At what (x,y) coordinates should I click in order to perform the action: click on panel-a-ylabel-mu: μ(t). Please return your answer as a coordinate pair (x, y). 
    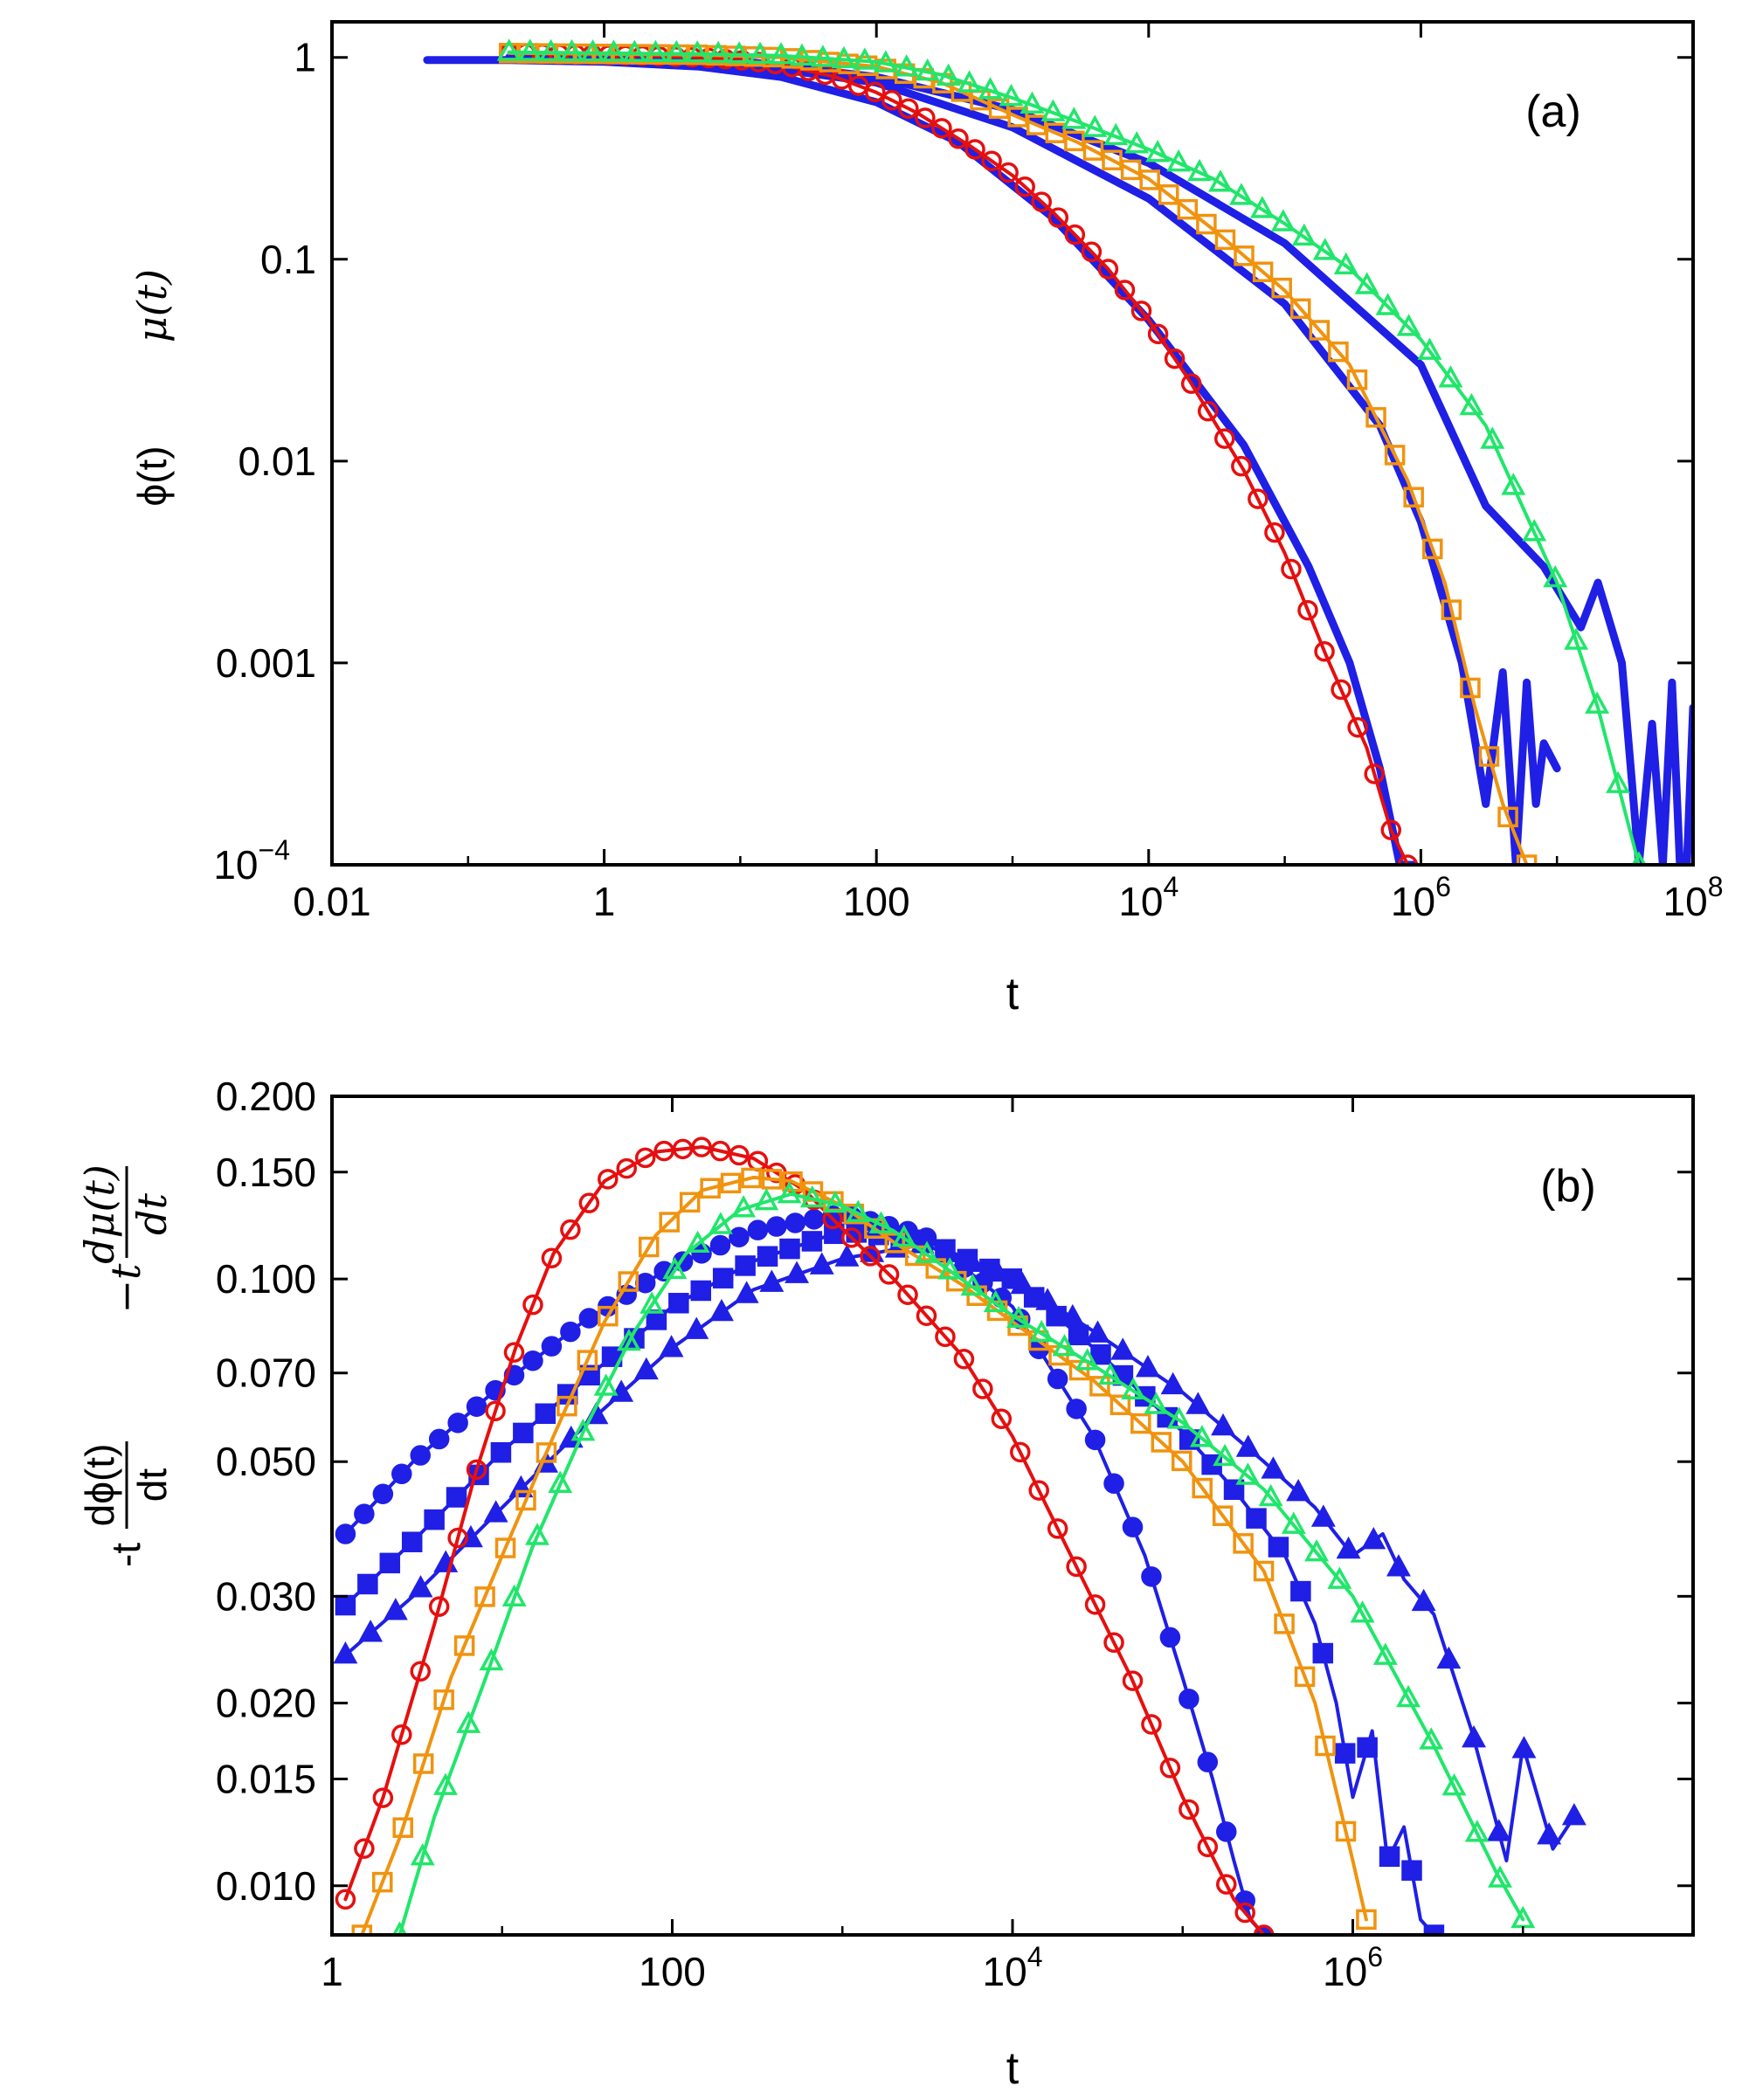
    Looking at the image, I should click on (152, 305).